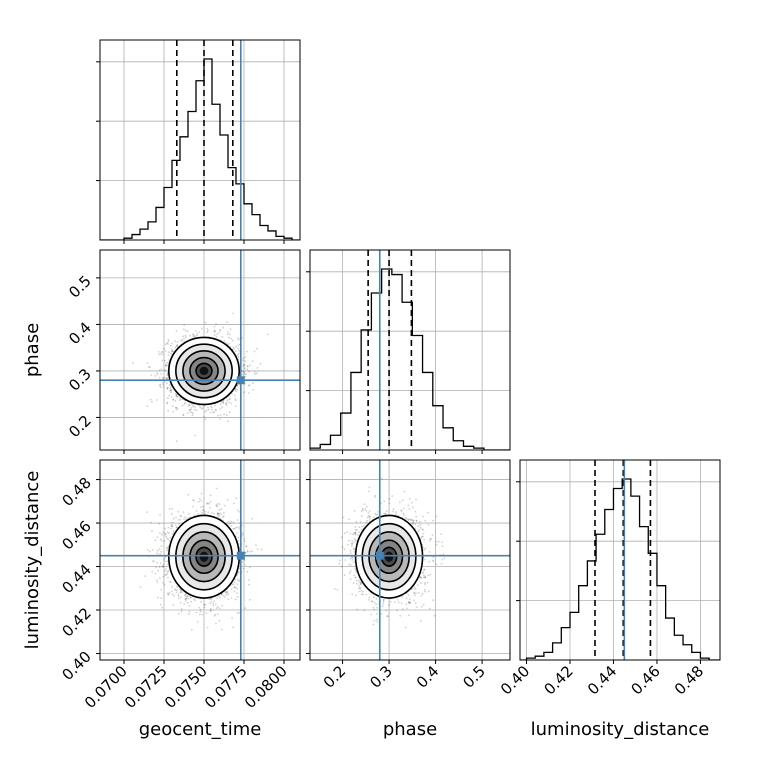  Describe the element at coordinates (410, 359) in the screenshot. I see `histogram-phase` at that location.